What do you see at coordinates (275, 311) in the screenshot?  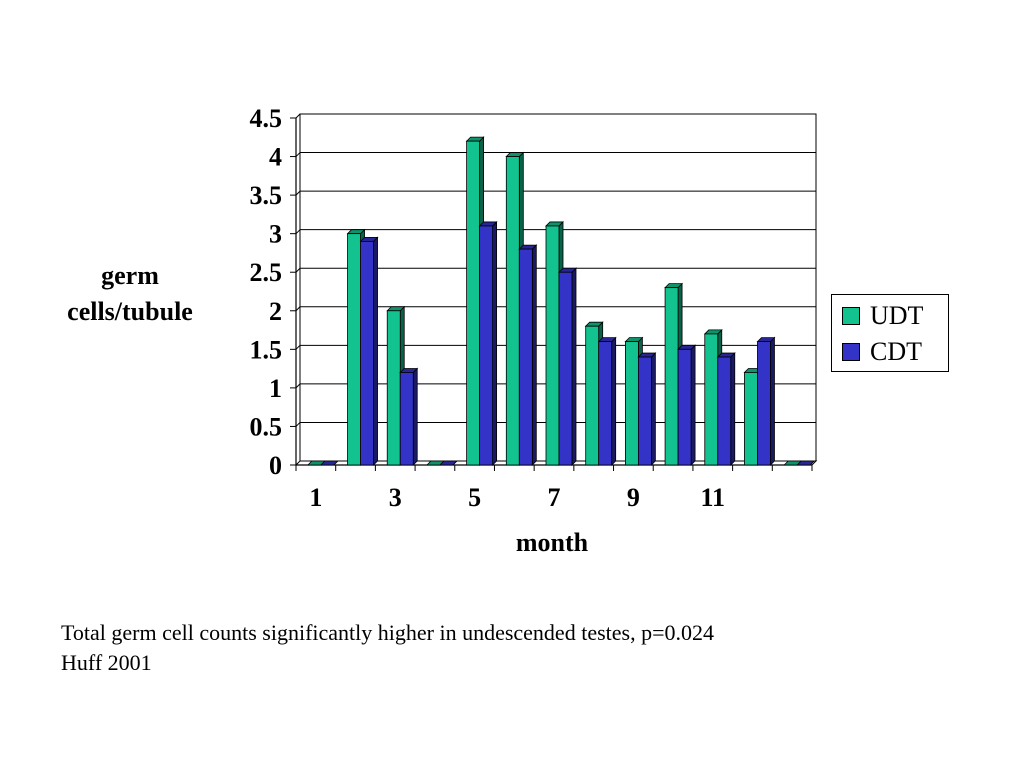 I see `y-tick-label: 2` at bounding box center [275, 311].